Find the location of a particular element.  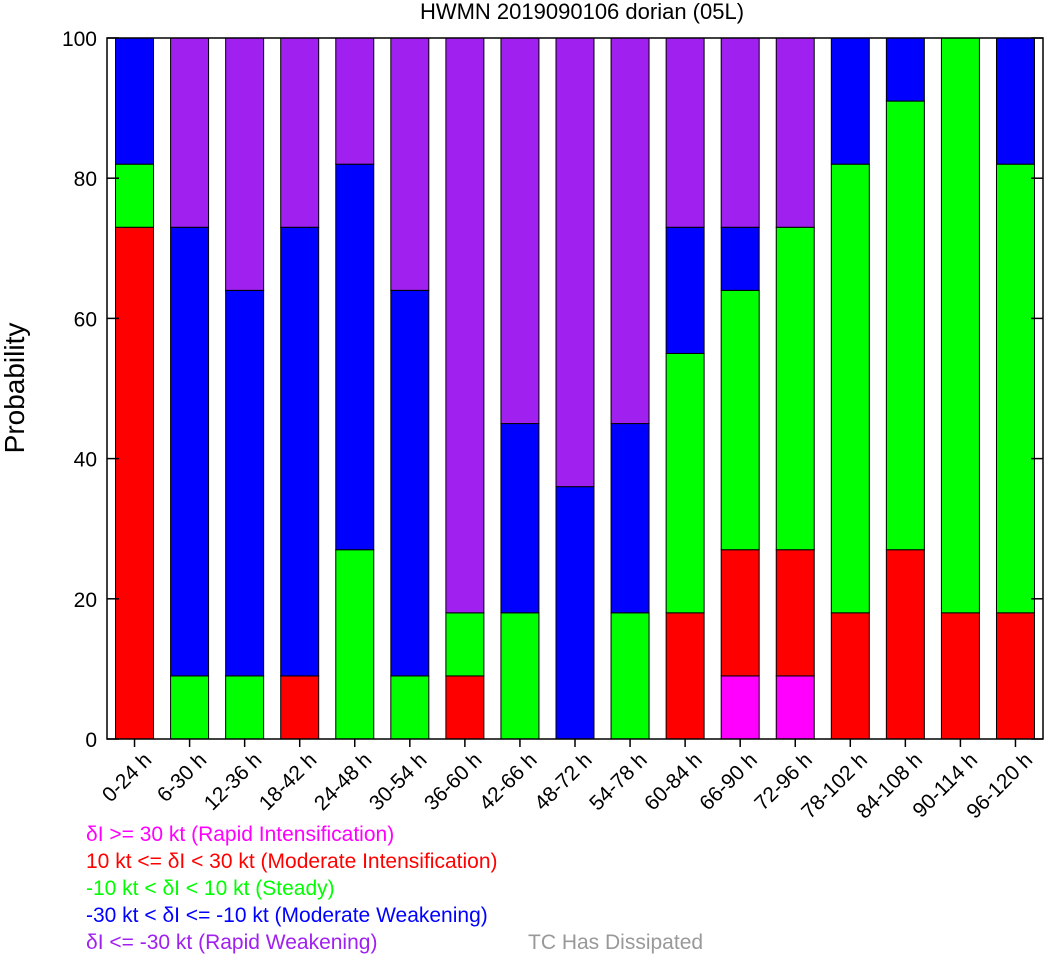

legend-item: -10 kt < δI < 10 kt (Steady) is located at coordinates (210, 888).